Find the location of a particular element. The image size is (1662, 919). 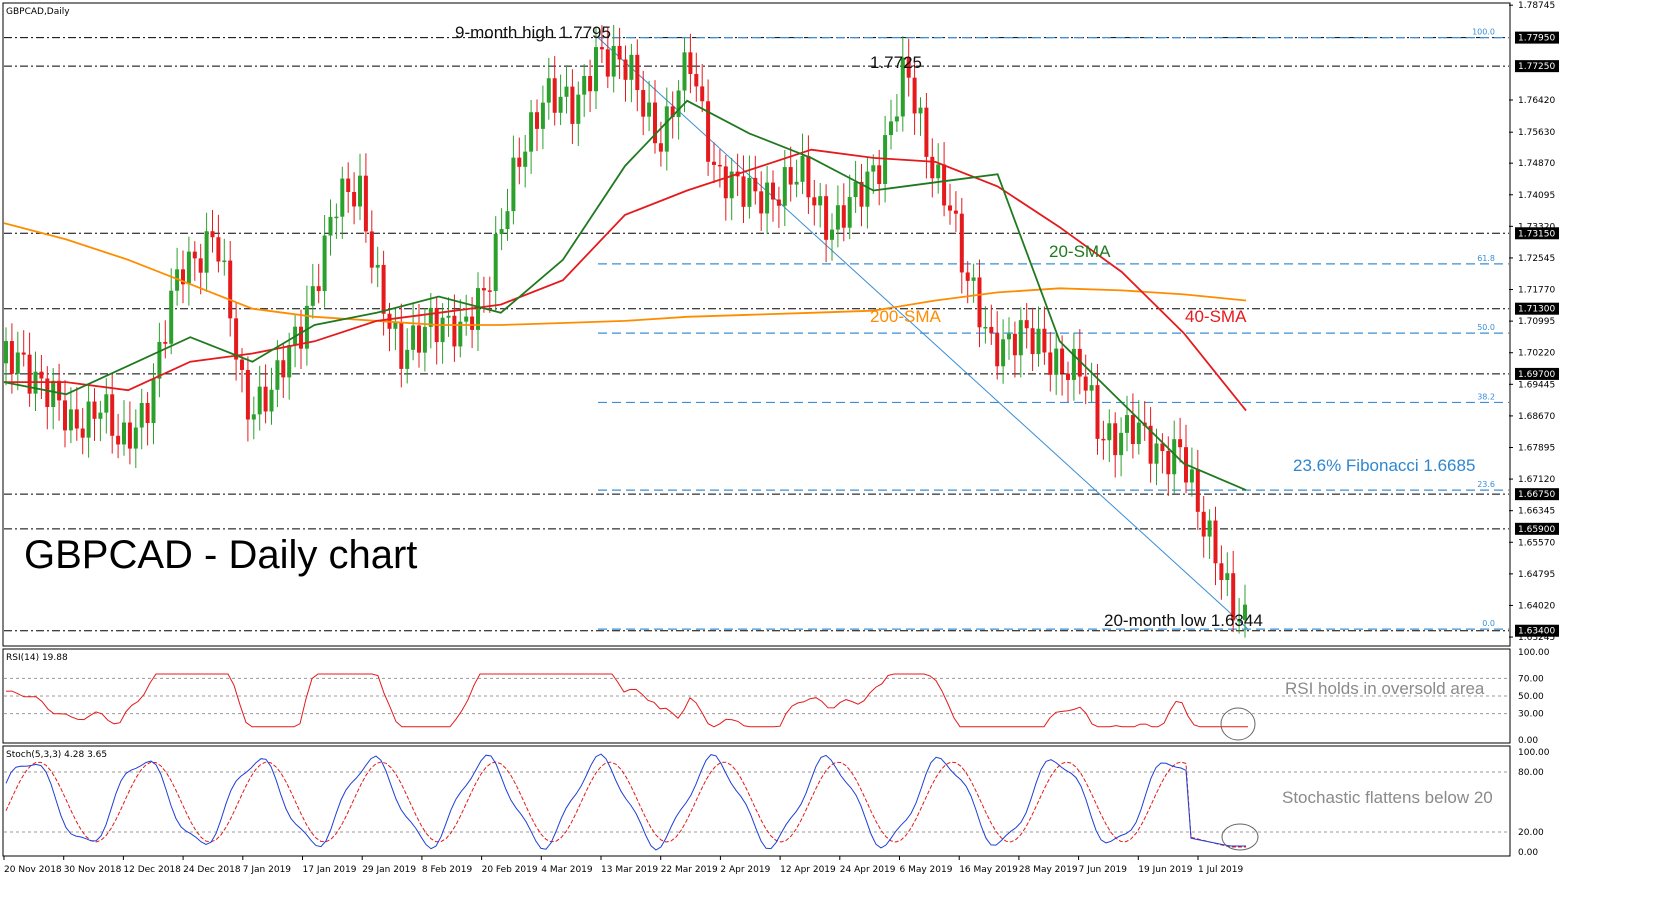

date-tick-label: 12 Apr 2019 is located at coordinates (808, 870).